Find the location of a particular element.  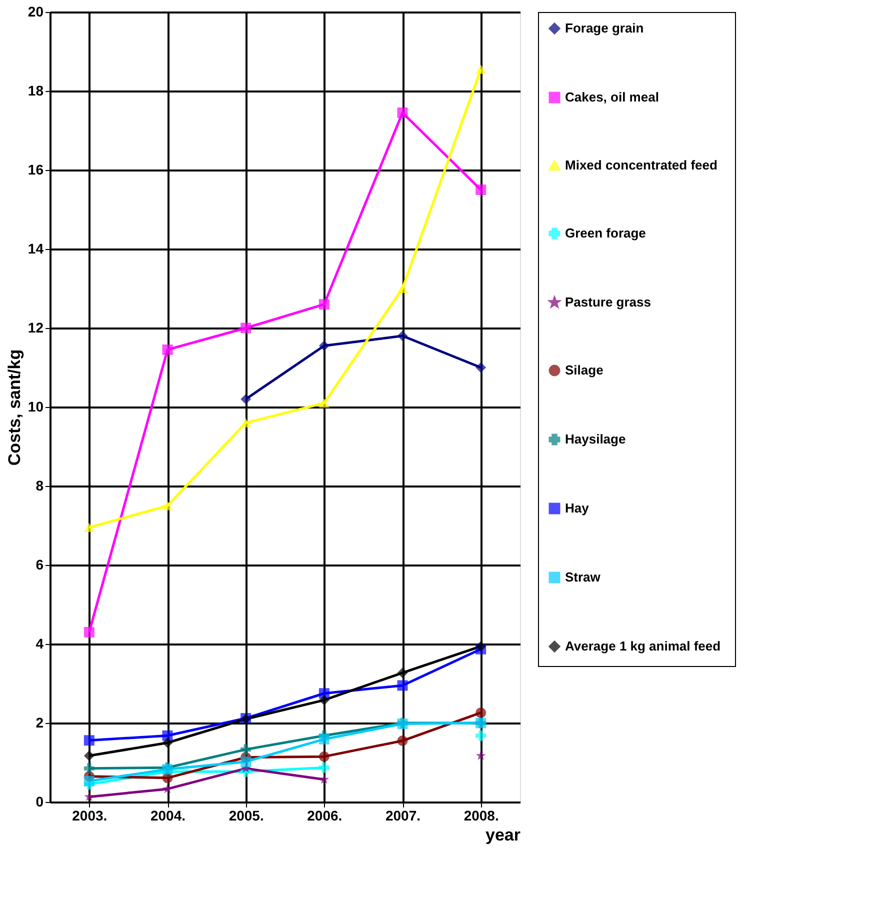

legend-label: Pasture grass is located at coordinates (608, 302).